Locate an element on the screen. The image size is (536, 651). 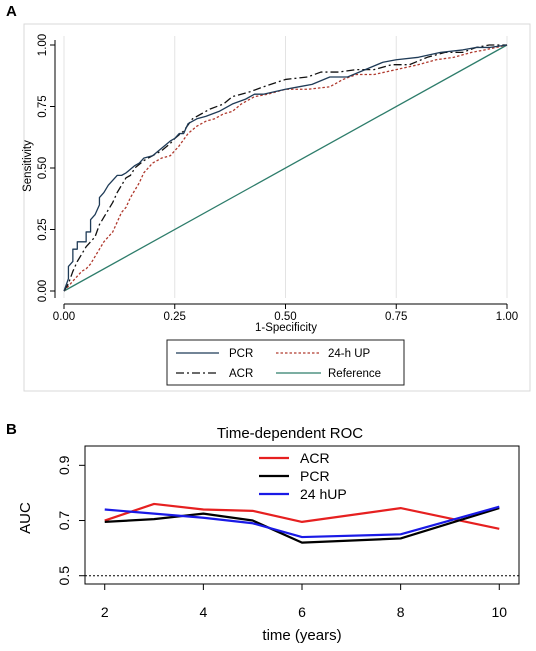
td-series-line-acr is located at coordinates (302, 516).